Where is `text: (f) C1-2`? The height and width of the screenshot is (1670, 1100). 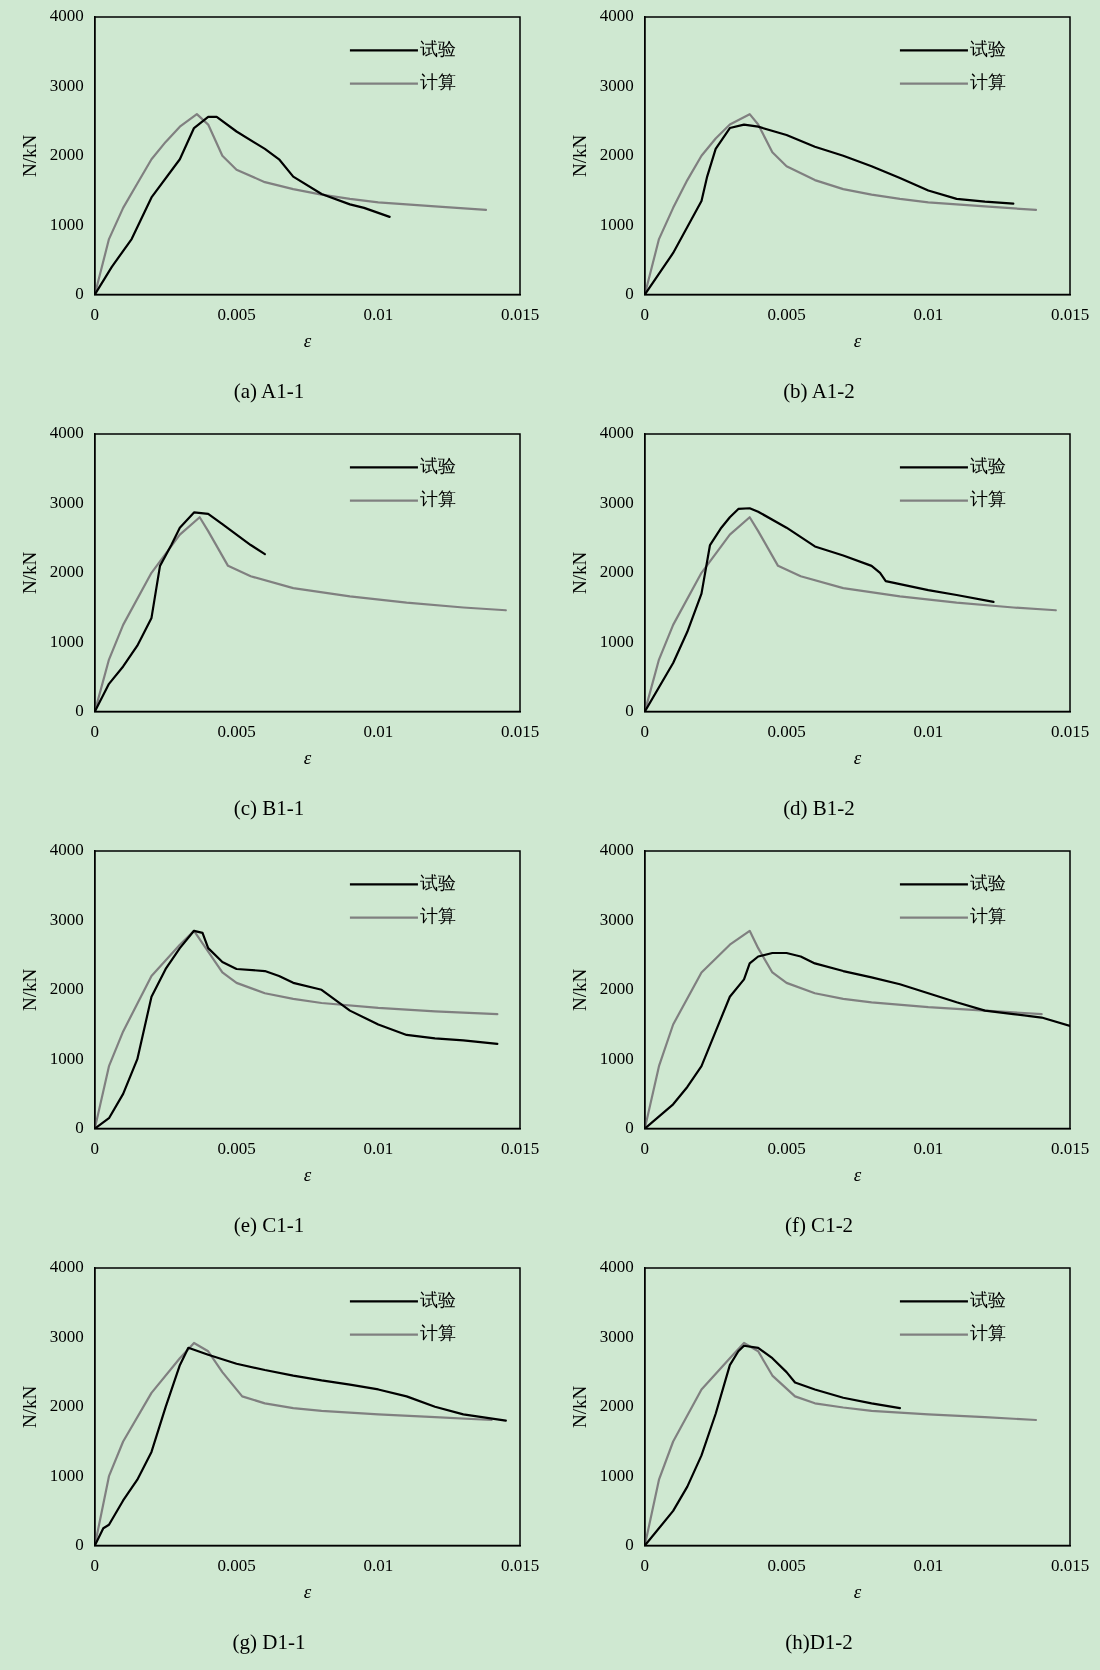 text: (f) C1-2 is located at coordinates (819, 1224).